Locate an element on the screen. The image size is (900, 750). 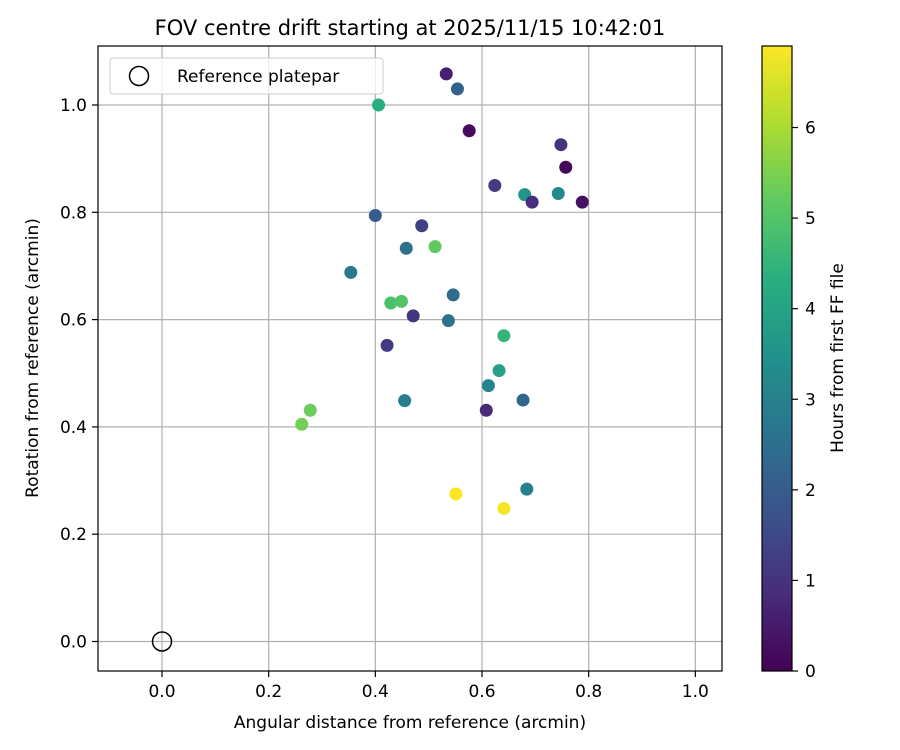
x-tick-label: 0.6 is located at coordinates (481, 692).